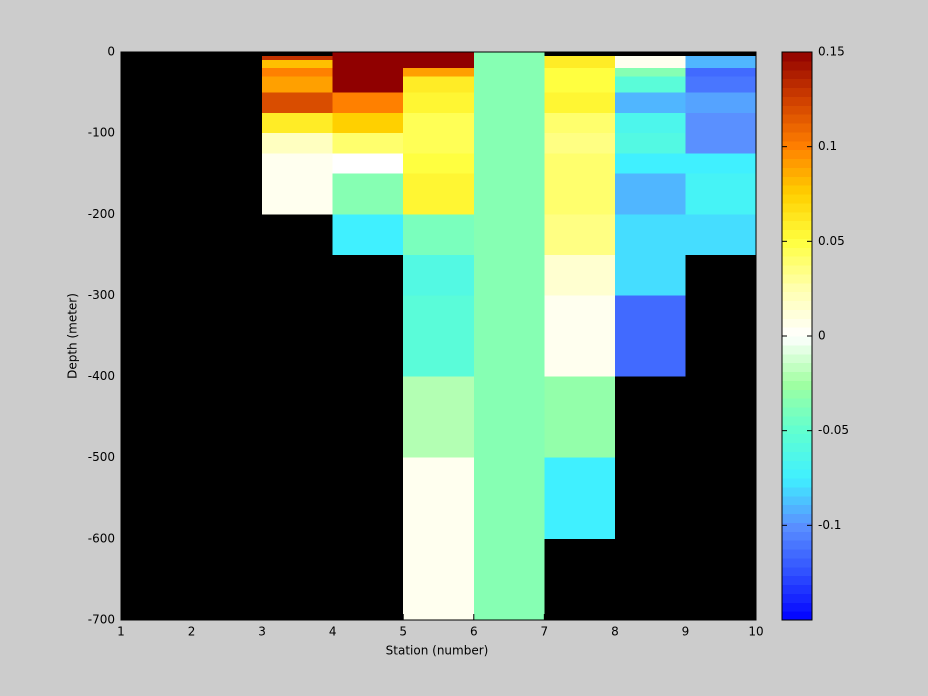 The height and width of the screenshot is (696, 928). What do you see at coordinates (262, 632) in the screenshot?
I see `x-tick-label: 3` at bounding box center [262, 632].